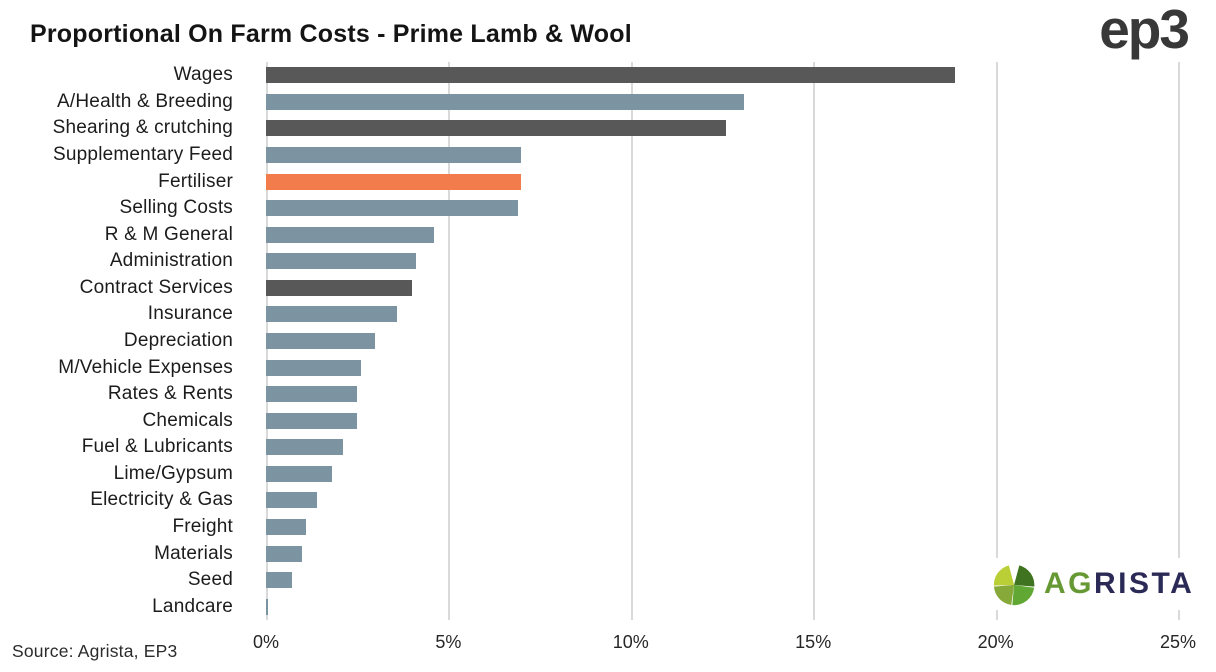 This screenshot has height=672, width=1216. Describe the element at coordinates (448, 642) in the screenshot. I see `x-tick-label: 5%` at that location.